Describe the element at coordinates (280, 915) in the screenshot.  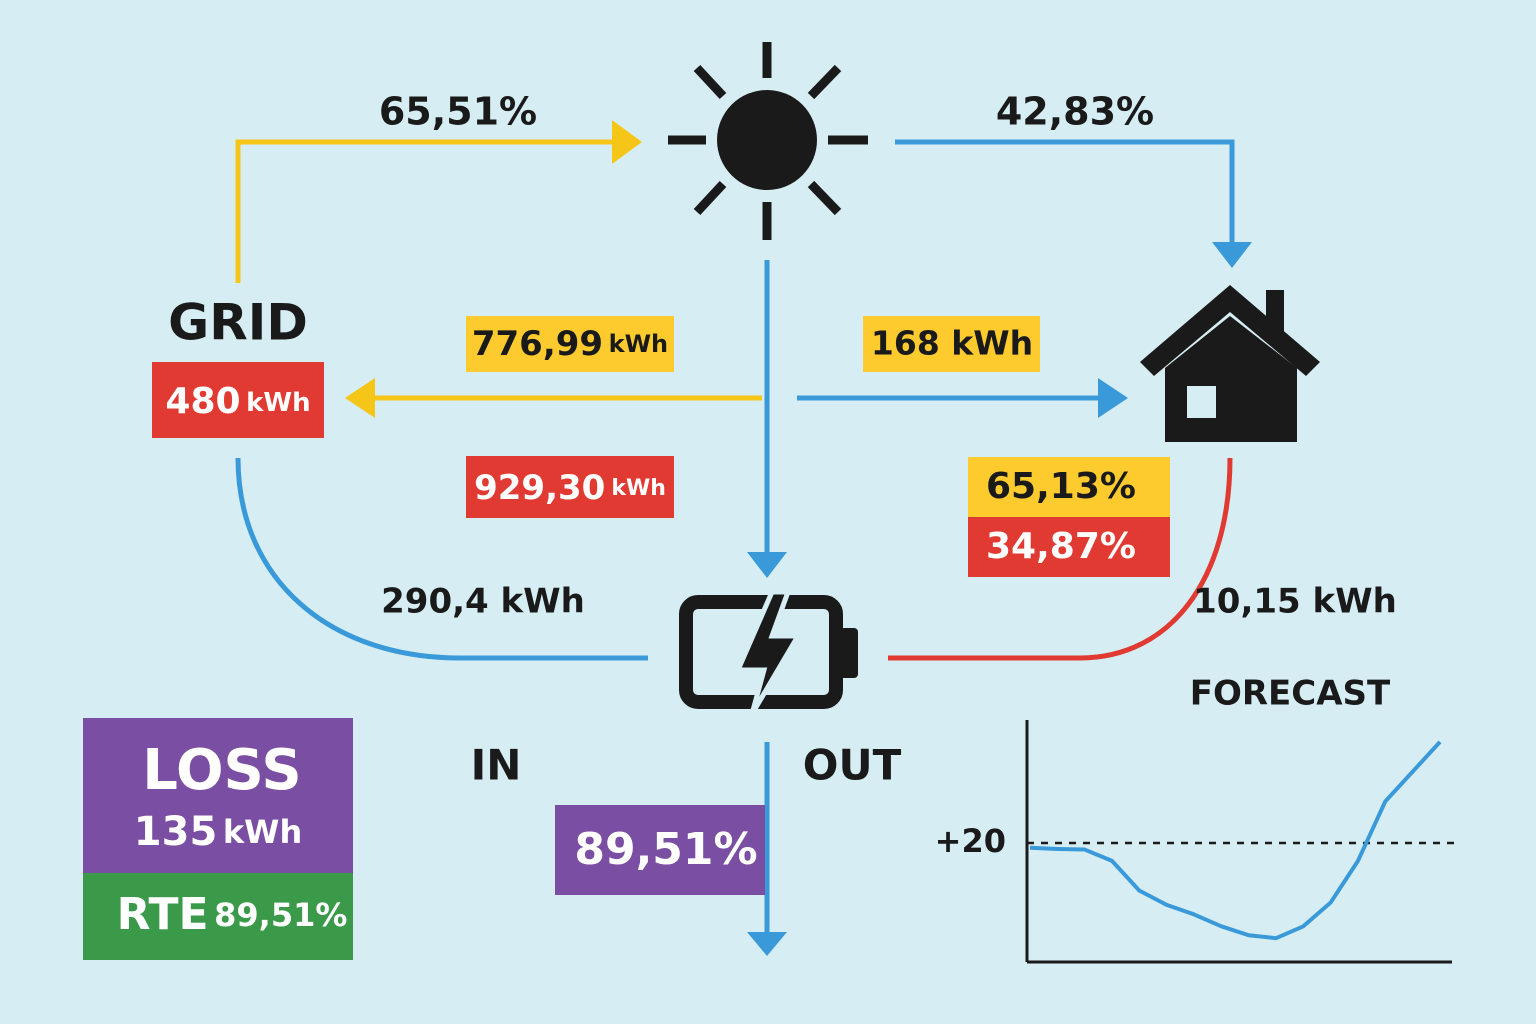
I see `rte-value: 89,51%` at that location.